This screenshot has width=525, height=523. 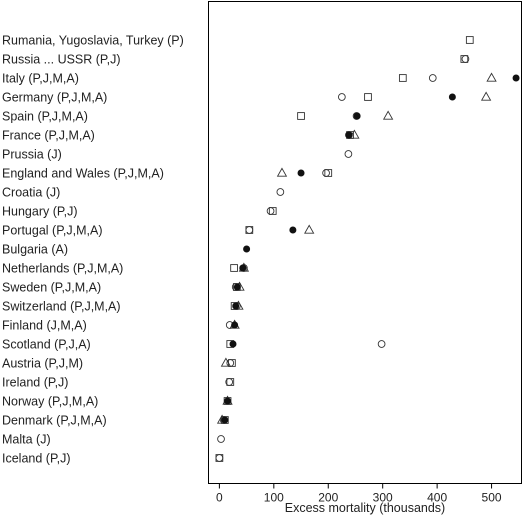 What do you see at coordinates (51, 288) in the screenshot?
I see `category-label: Sweden (P,J,M,A)` at bounding box center [51, 288].